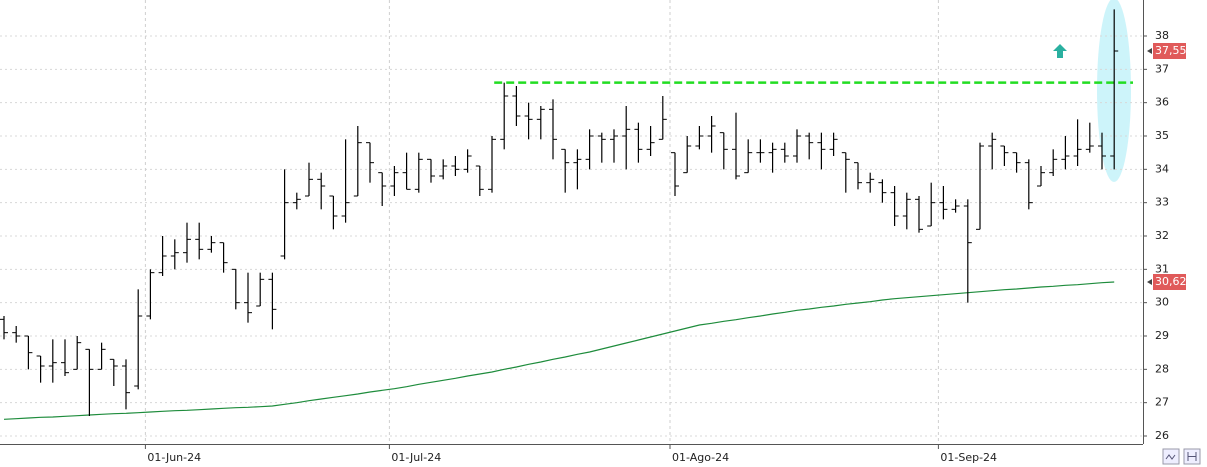 The height and width of the screenshot is (467, 1207). I want to click on y-tick-label: 29, so click(1162, 335).